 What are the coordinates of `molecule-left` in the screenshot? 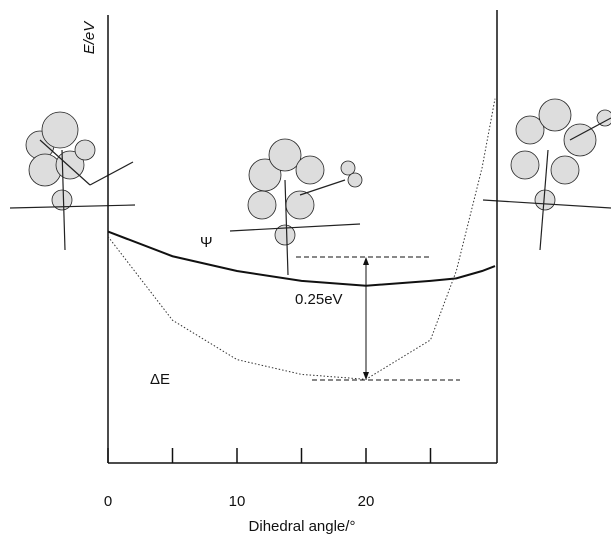 It's located at (72, 181).